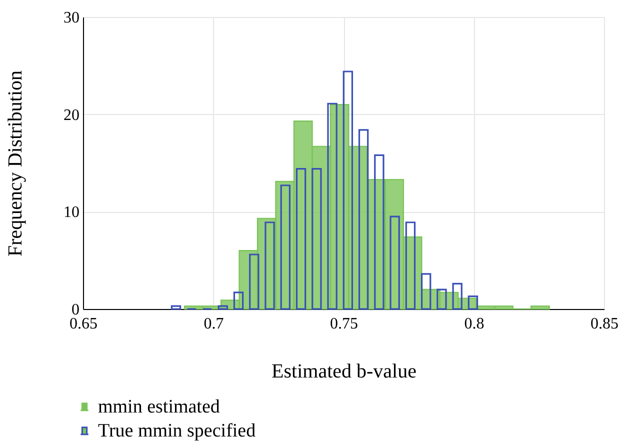 This screenshot has height=443, width=623. Describe the element at coordinates (474, 324) in the screenshot. I see `x-tick-label: 0.8` at that location.